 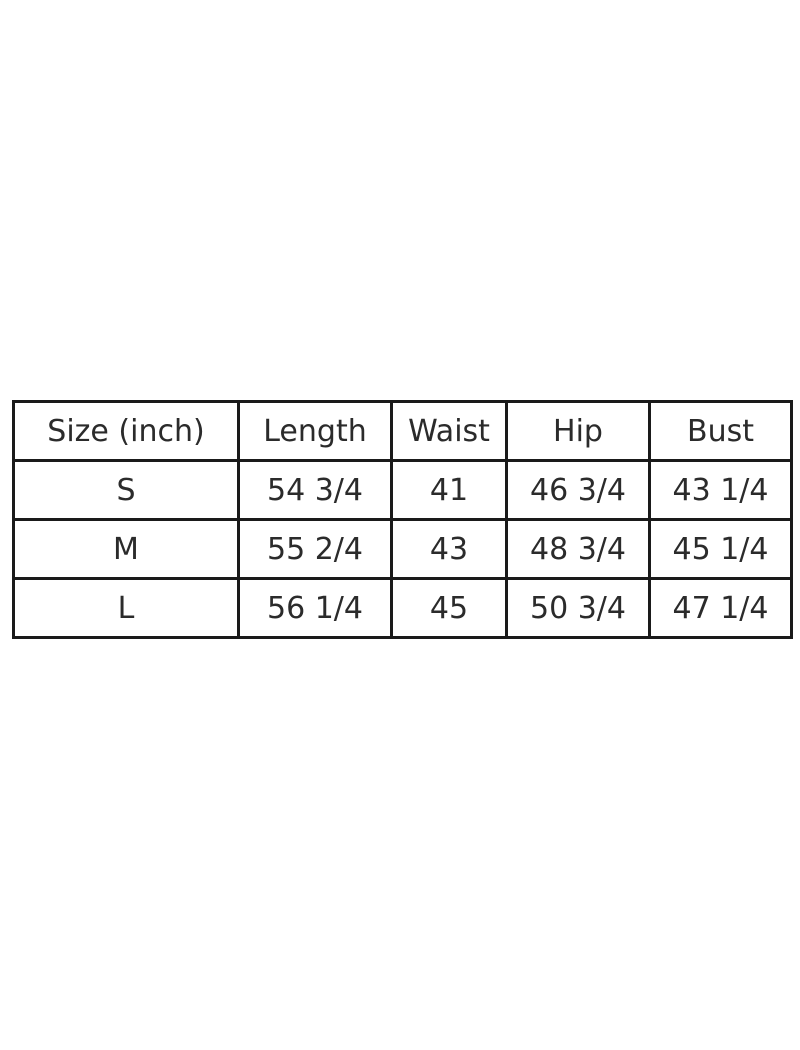 What do you see at coordinates (578, 608) in the screenshot?
I see `cell-hip: 50 3/4` at bounding box center [578, 608].